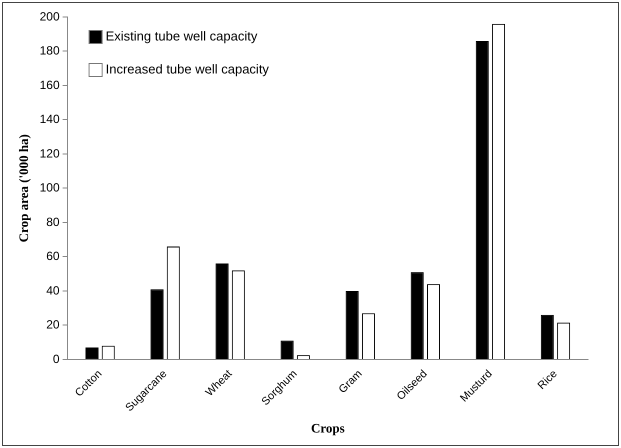 This screenshot has width=621, height=448. What do you see at coordinates (50, 119) in the screenshot?
I see `y-tick-label: 140` at bounding box center [50, 119].